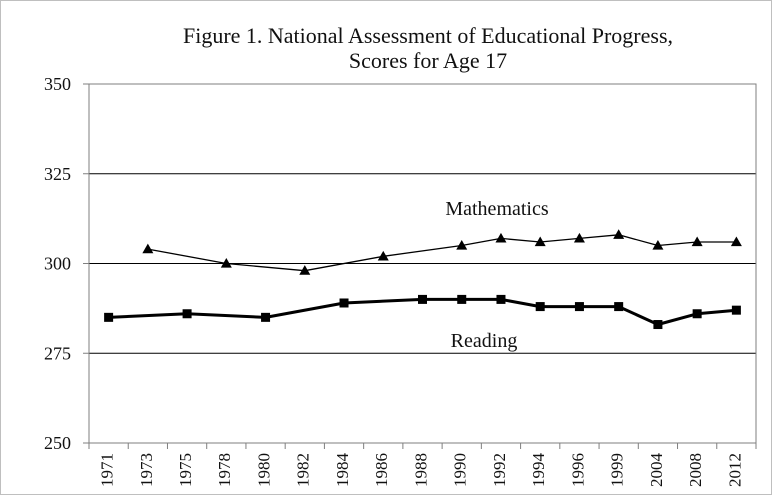 Image resolution: width=772 pixels, height=496 pixels. Describe the element at coordinates (695, 470) in the screenshot. I see `x-tick-label: 2008` at that location.